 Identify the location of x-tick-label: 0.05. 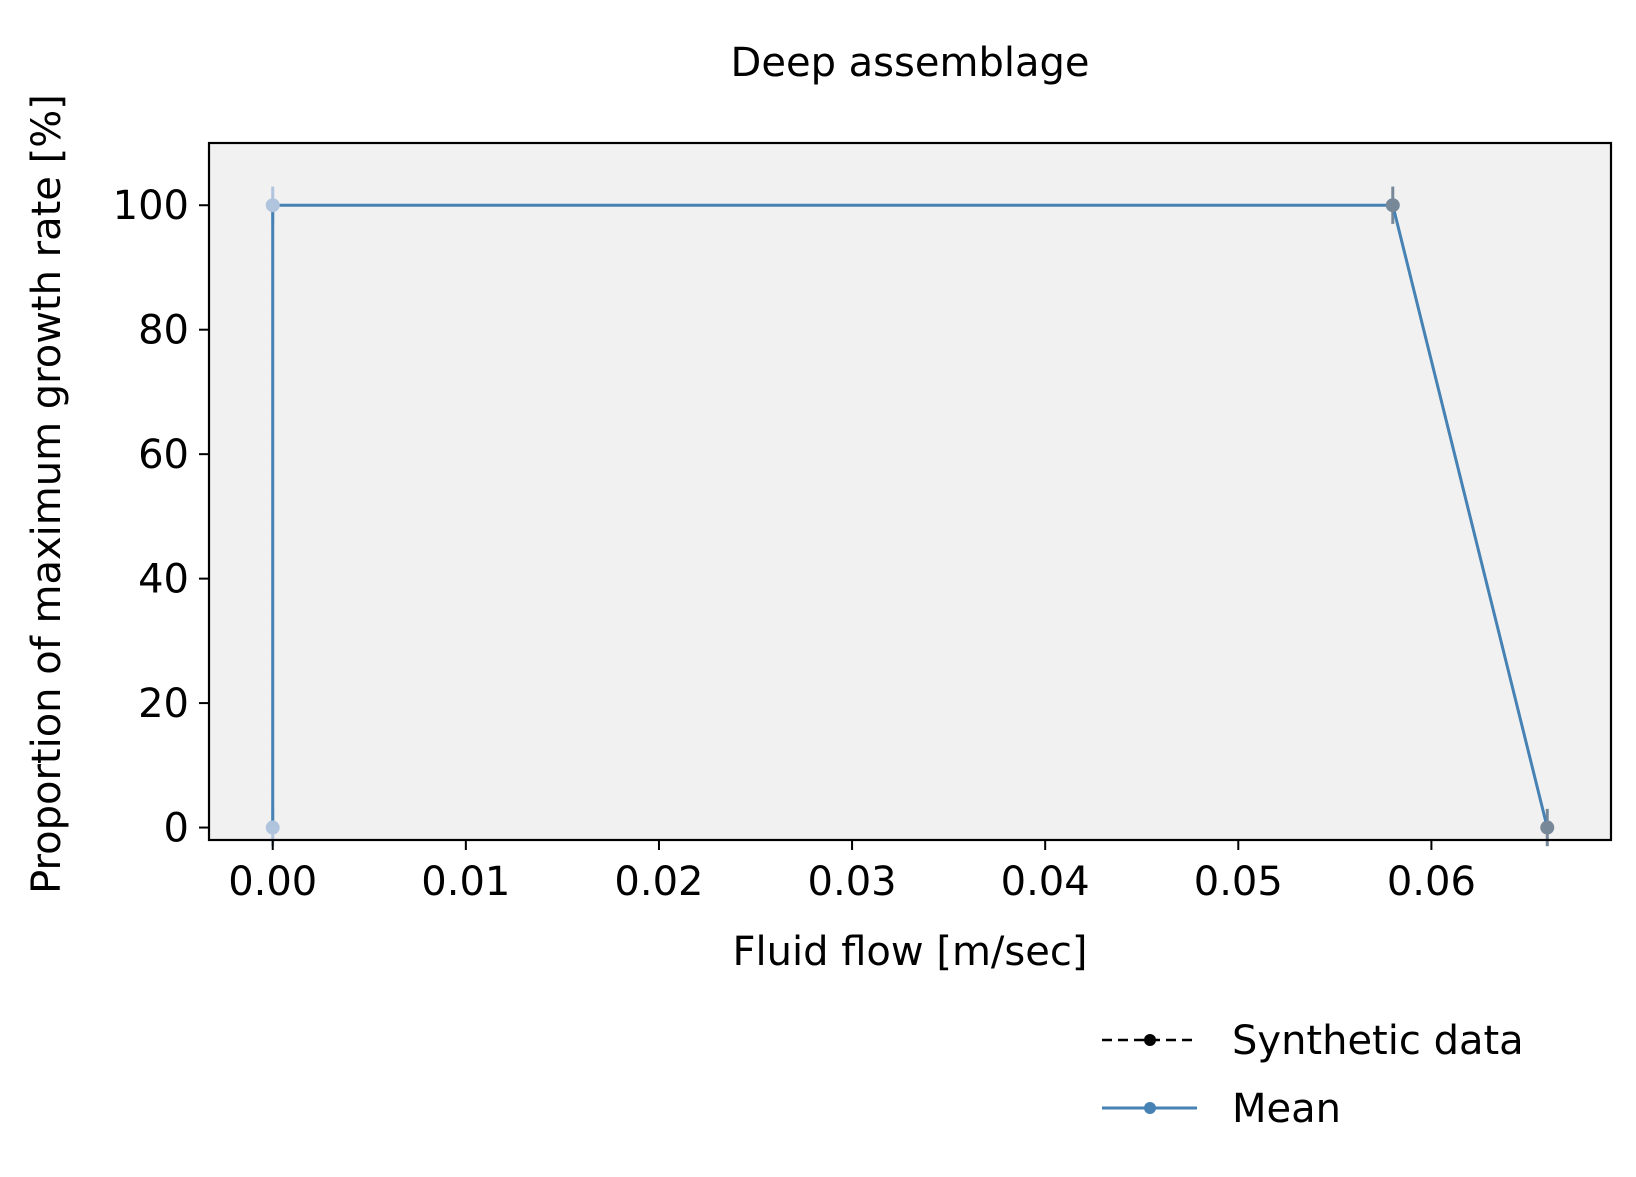
(1238, 882).